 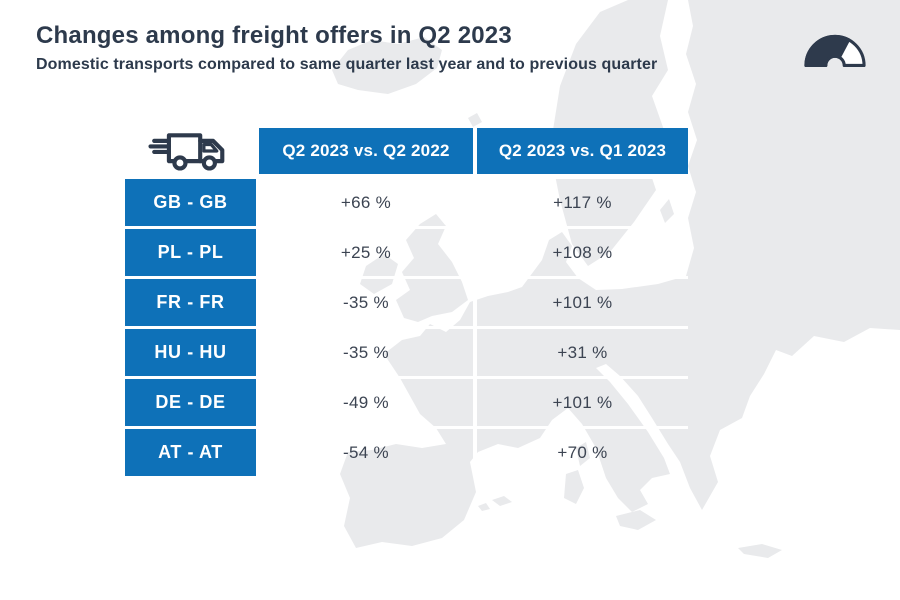 What do you see at coordinates (379, 274) in the screenshot?
I see `map-ireland` at bounding box center [379, 274].